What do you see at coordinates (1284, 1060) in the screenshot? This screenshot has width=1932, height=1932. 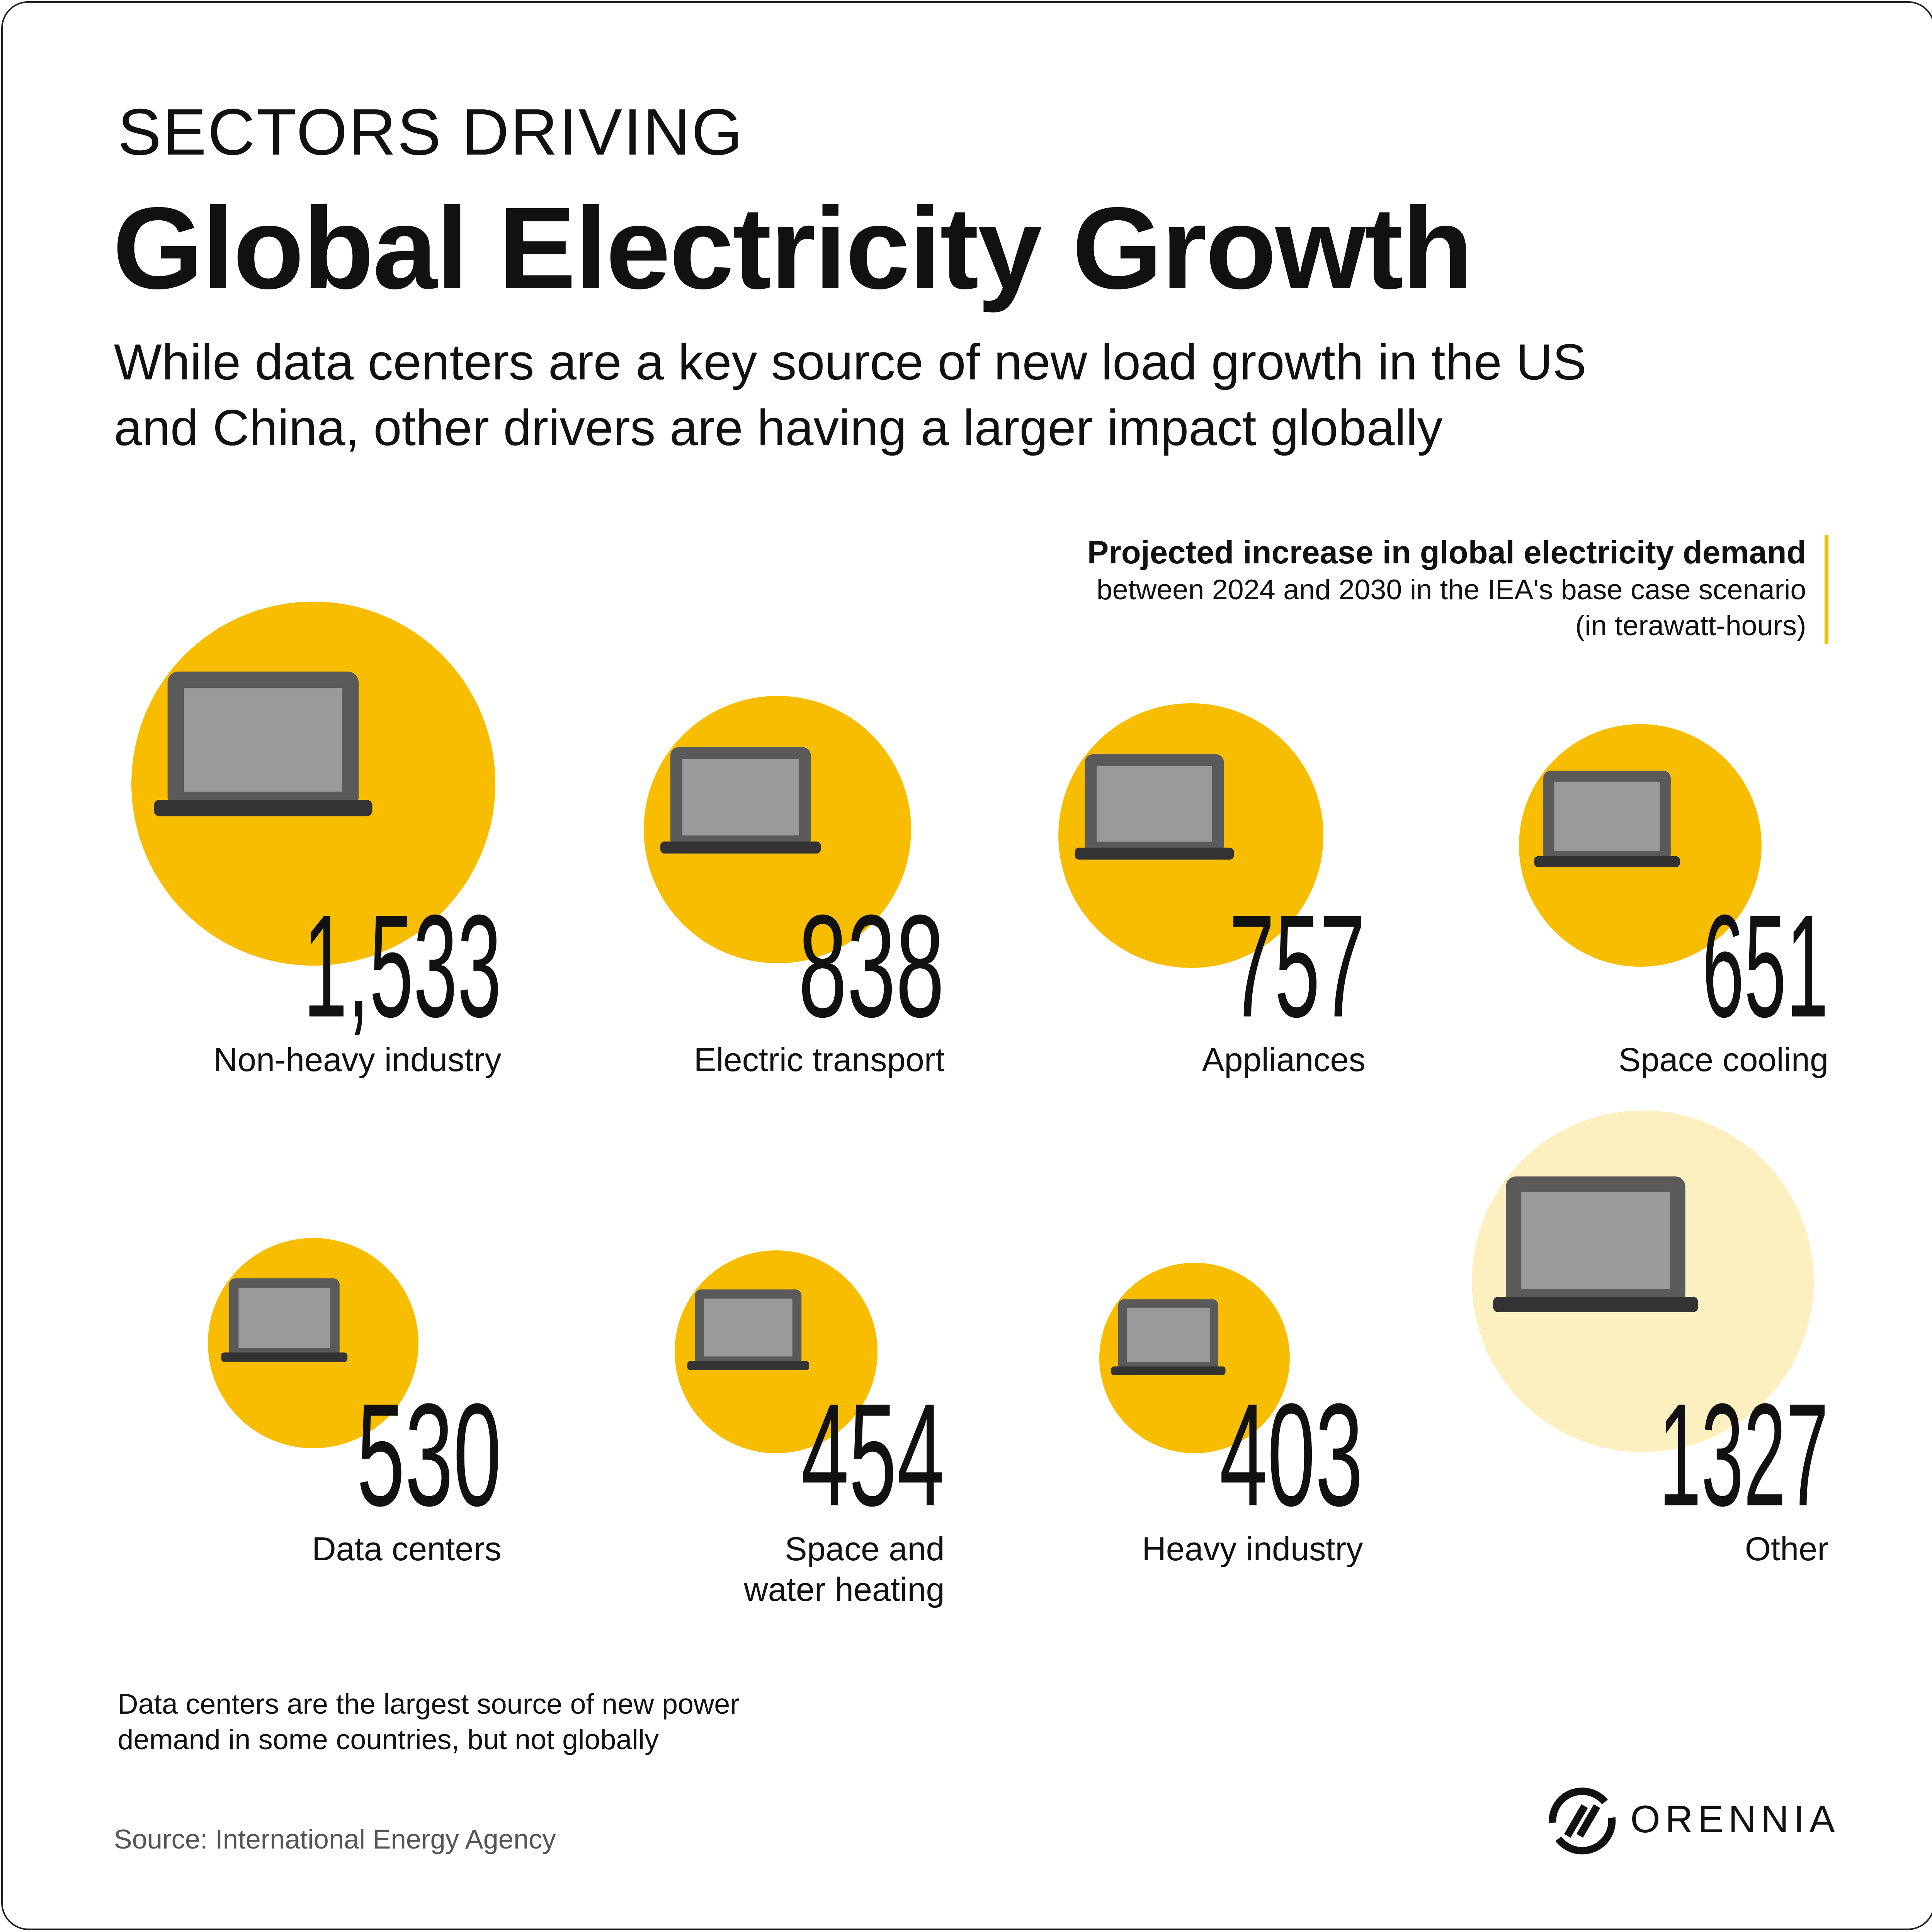 I see `category-label: Appliances` at bounding box center [1284, 1060].